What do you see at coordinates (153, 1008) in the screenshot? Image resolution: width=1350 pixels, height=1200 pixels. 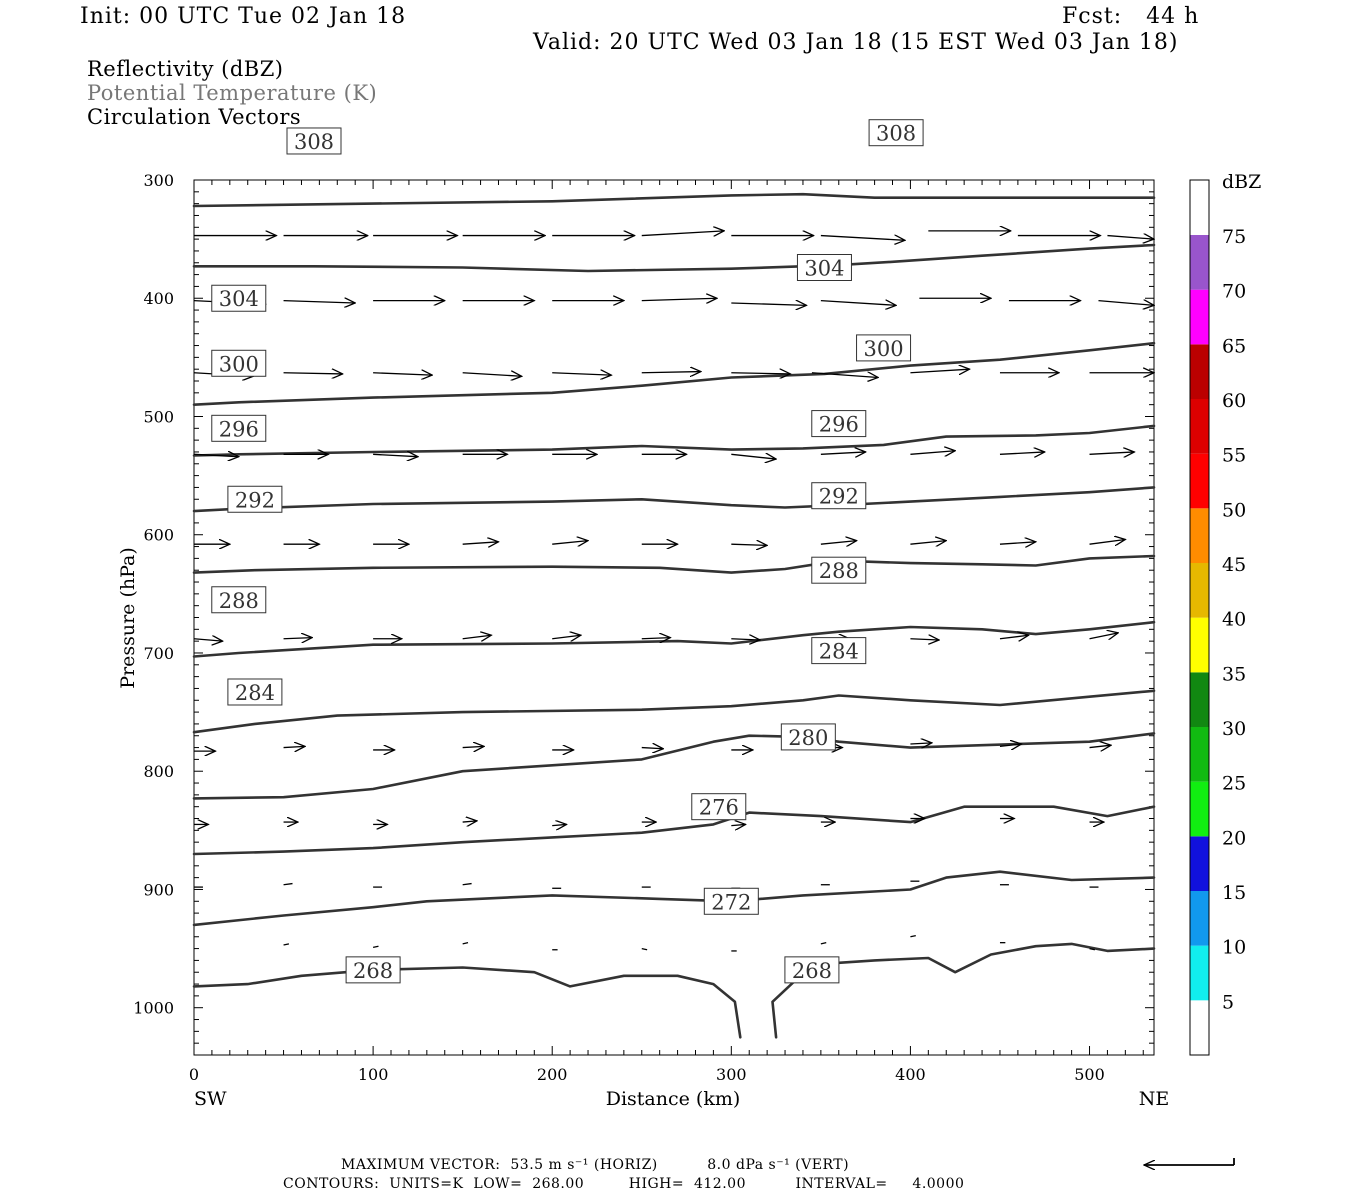 I see `y-tick-label: 1000` at bounding box center [153, 1008].